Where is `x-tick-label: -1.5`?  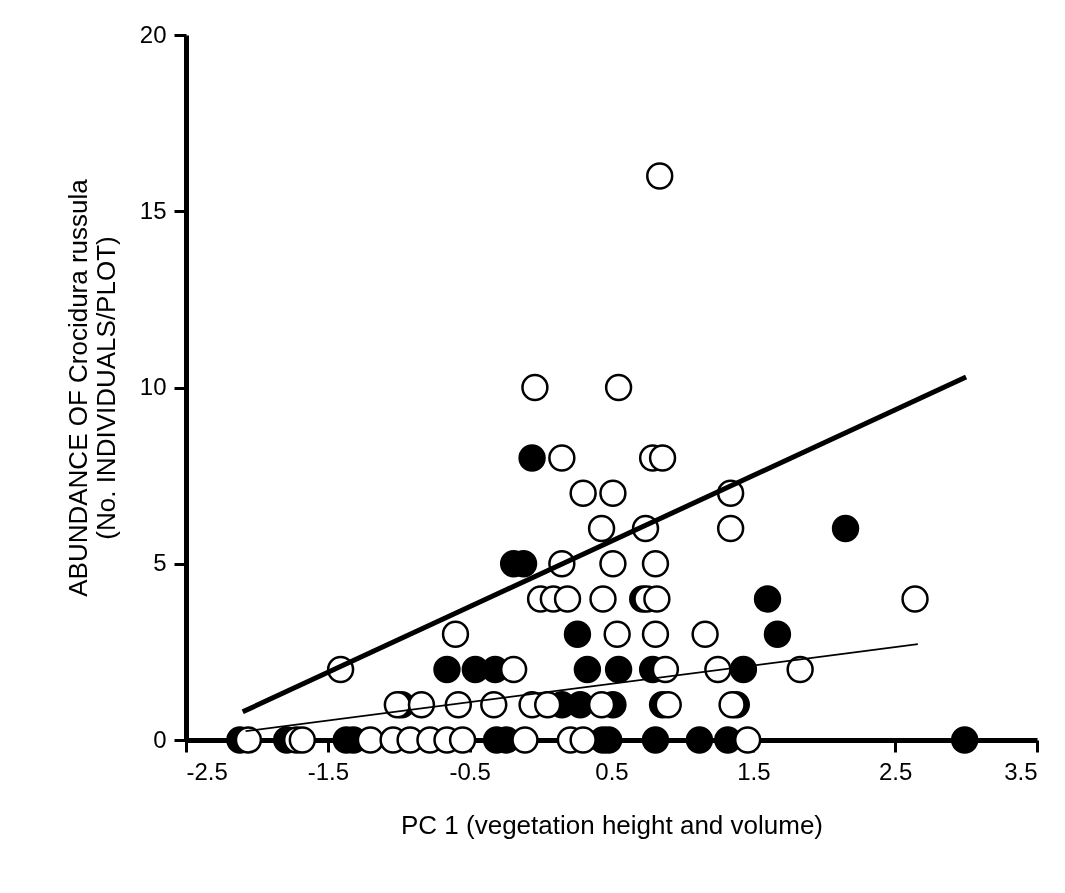
x-tick-label: -1.5 is located at coordinates (328, 771).